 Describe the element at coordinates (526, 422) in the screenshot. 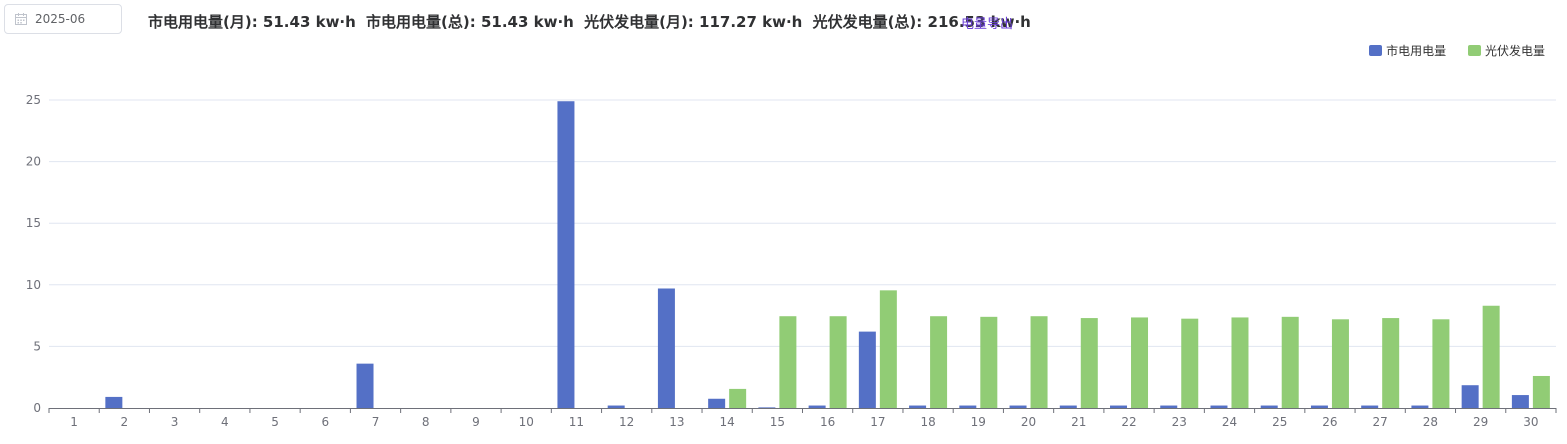

I see `x-tick-label: 10` at that location.